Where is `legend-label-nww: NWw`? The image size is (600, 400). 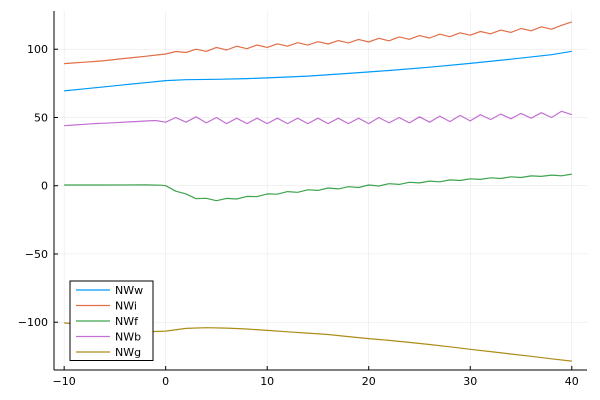
legend-label-nww: NWw is located at coordinates (129, 290).